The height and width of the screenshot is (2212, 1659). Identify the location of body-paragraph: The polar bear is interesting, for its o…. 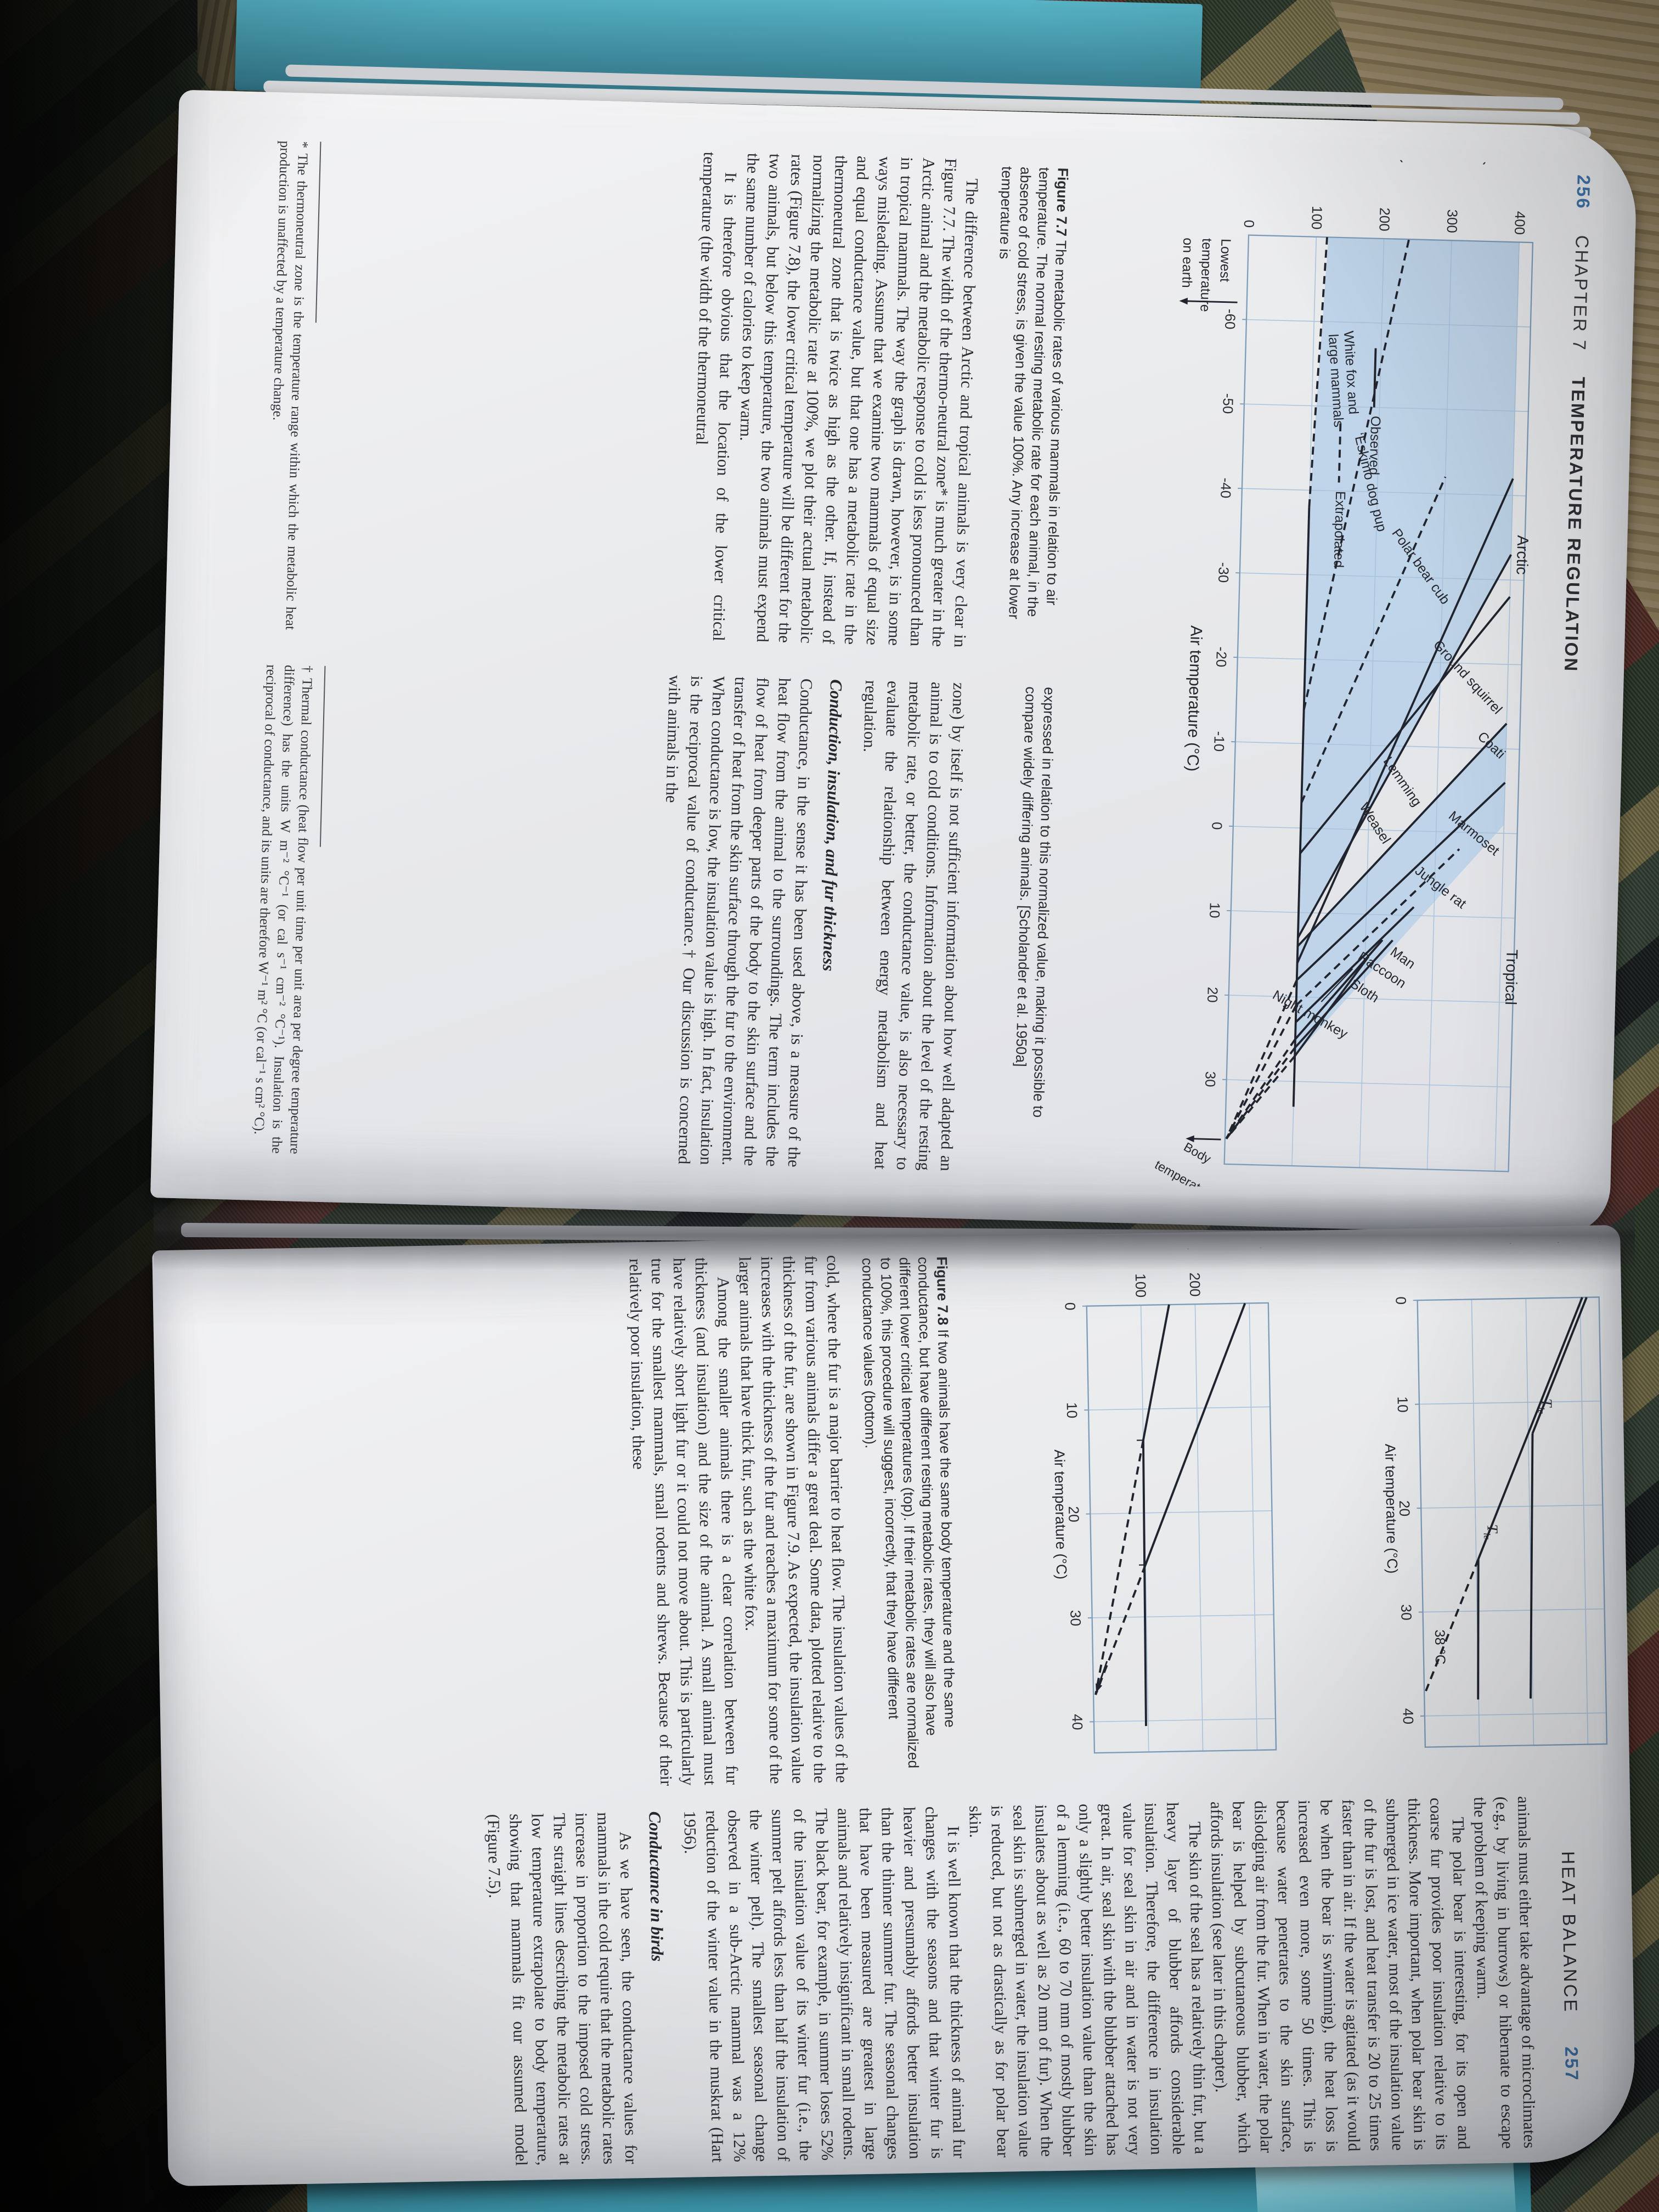
(1341, 1975).